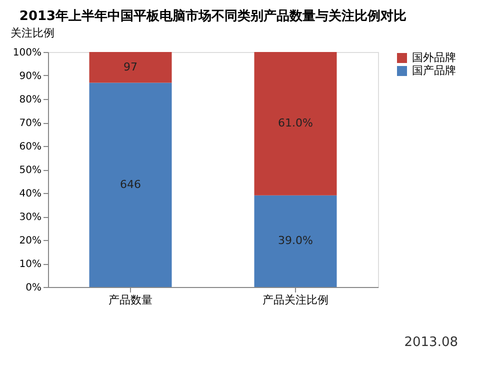  What do you see at coordinates (434, 57) in the screenshot?
I see `legend-label: 国外品牌` at bounding box center [434, 57].